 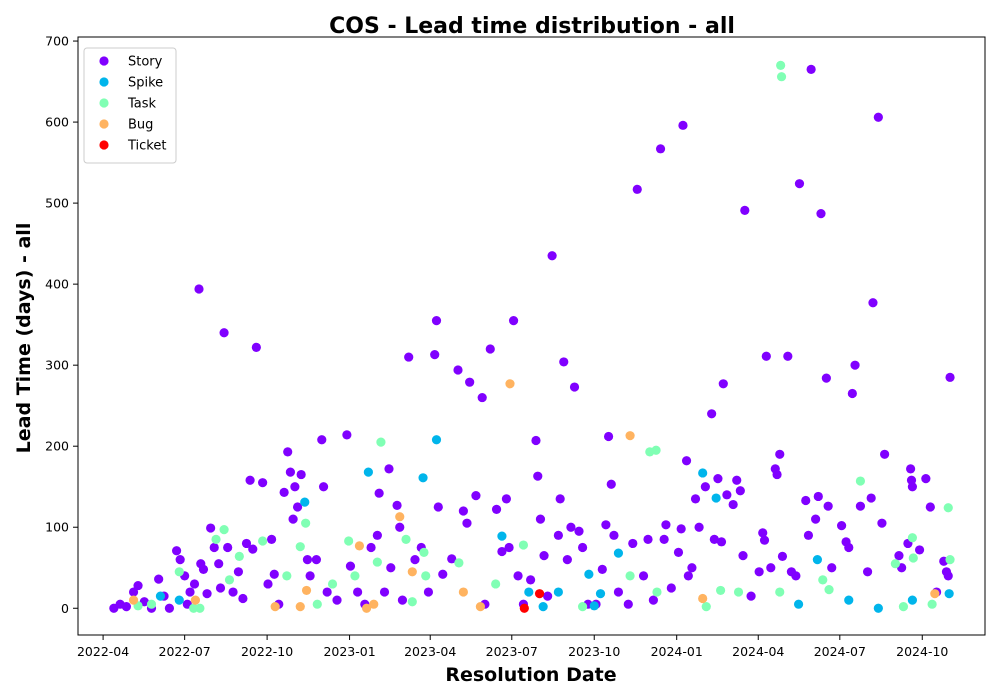 What do you see at coordinates (57, 122) in the screenshot?
I see `y-tick-label: 600` at bounding box center [57, 122].